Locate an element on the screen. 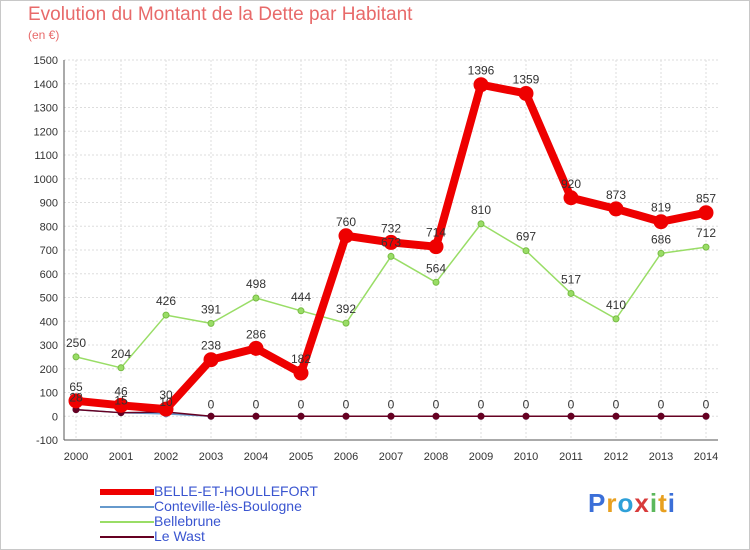  data-label: 426 is located at coordinates (166, 301).